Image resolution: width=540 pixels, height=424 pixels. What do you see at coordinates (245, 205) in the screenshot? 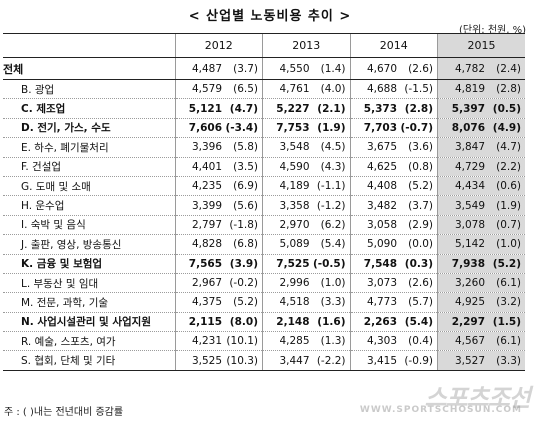
I see `change-rate: (5.6)` at bounding box center [245, 205].